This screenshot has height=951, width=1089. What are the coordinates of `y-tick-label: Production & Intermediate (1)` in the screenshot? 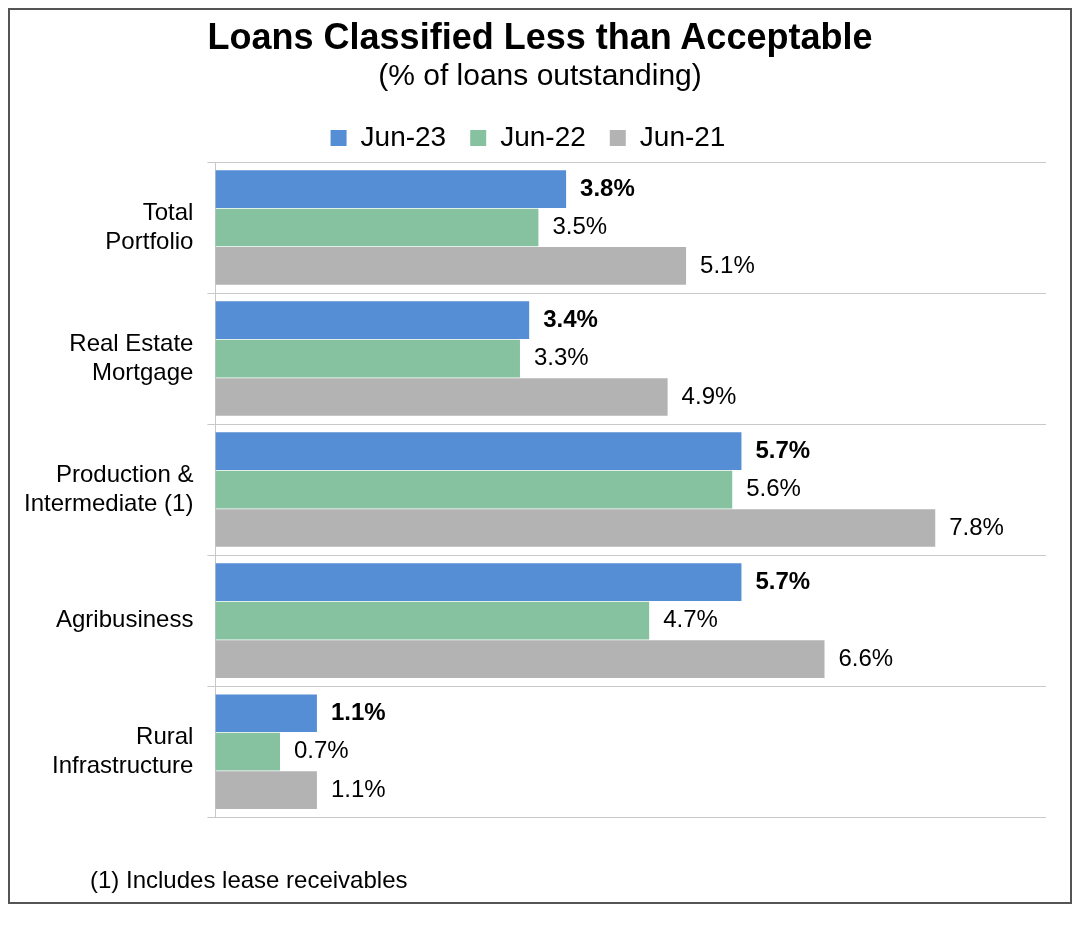 It's located at (109, 487).